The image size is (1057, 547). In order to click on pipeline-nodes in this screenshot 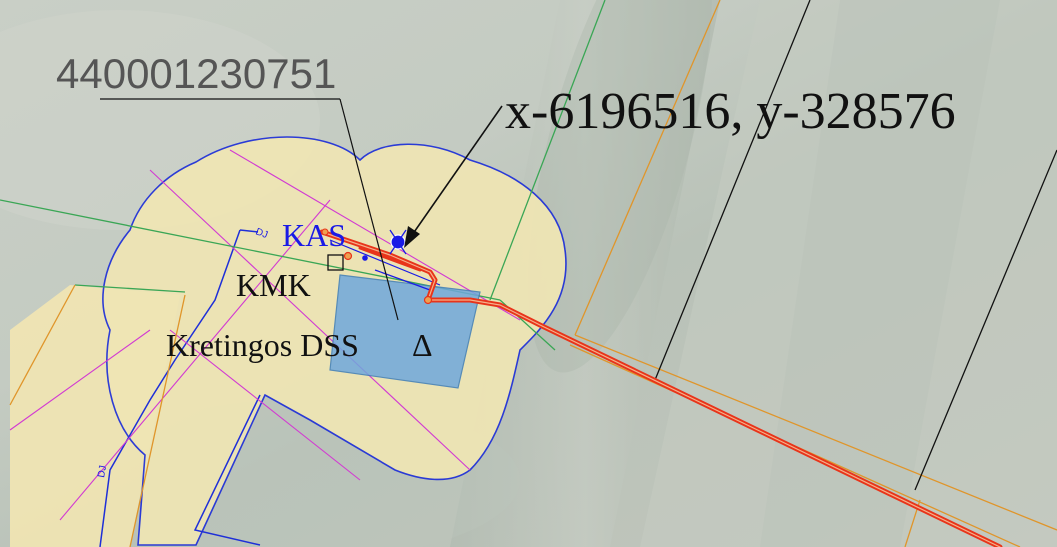, I will do `click(377, 266)`.